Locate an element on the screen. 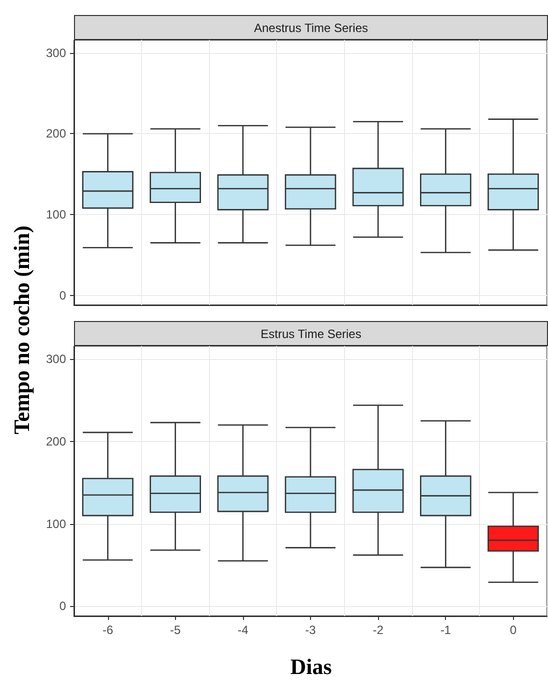 This screenshot has width=548, height=684. chart-title: Anestrus Time Series is located at coordinates (311, 27).